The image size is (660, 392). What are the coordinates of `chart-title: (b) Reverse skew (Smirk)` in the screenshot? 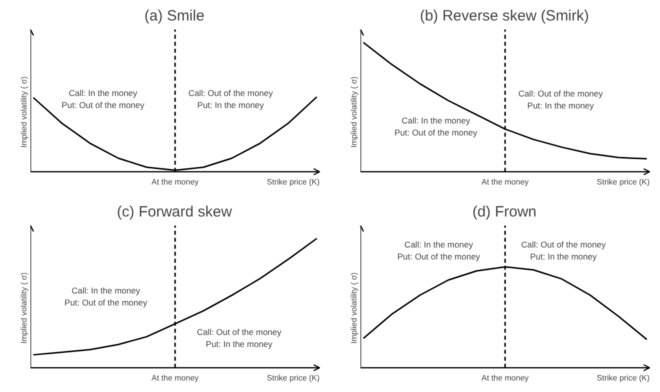 It's located at (505, 16).